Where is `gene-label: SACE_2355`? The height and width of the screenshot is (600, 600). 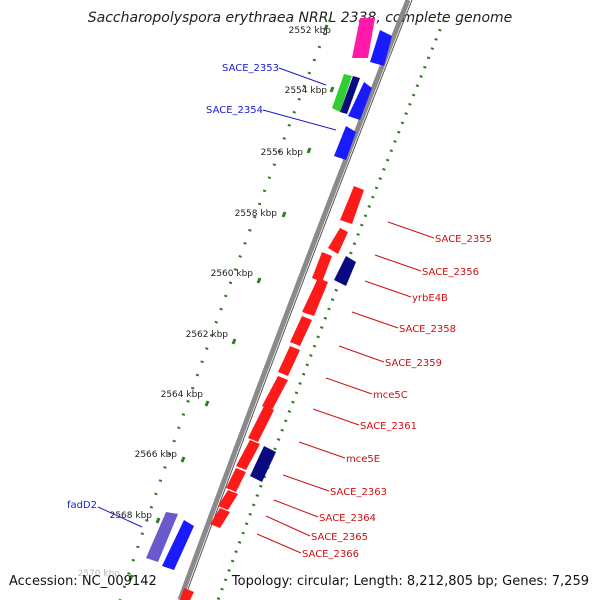
gene-label: SACE_2355 is located at coordinates (463, 239).